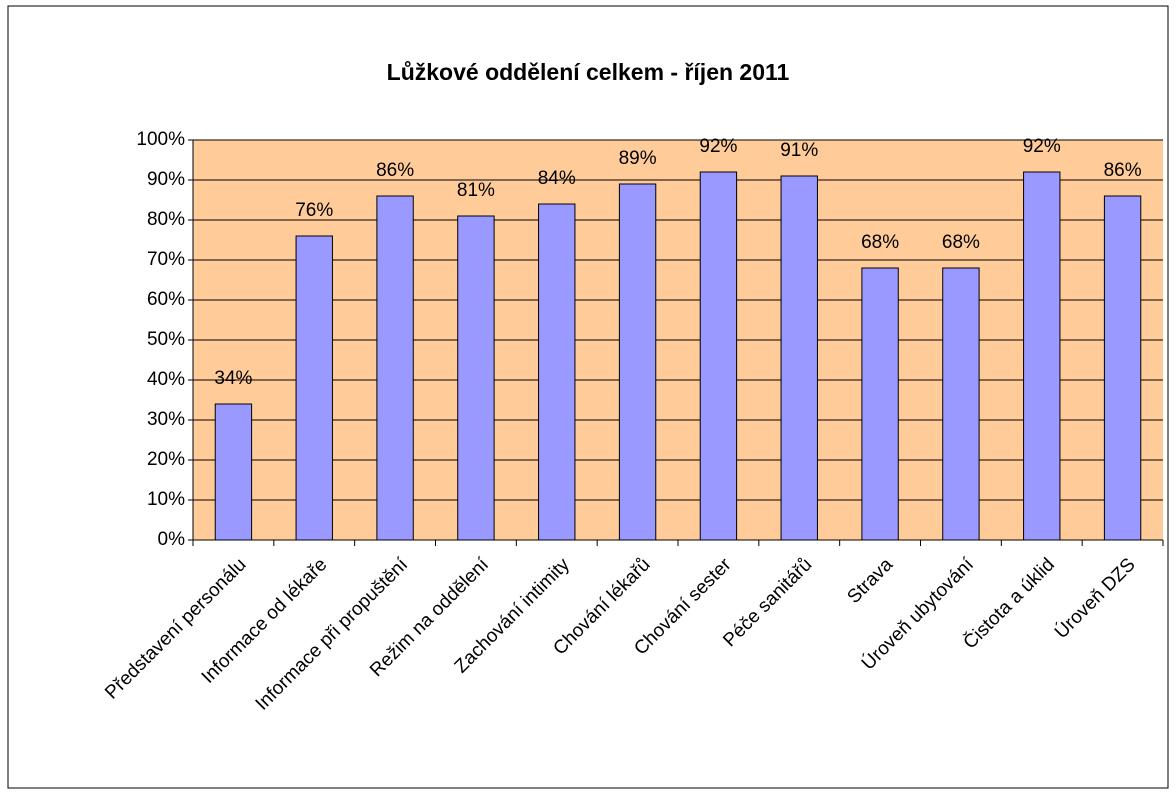 This screenshot has height=794, width=1176. I want to click on y-tick-label: 10%, so click(166, 499).